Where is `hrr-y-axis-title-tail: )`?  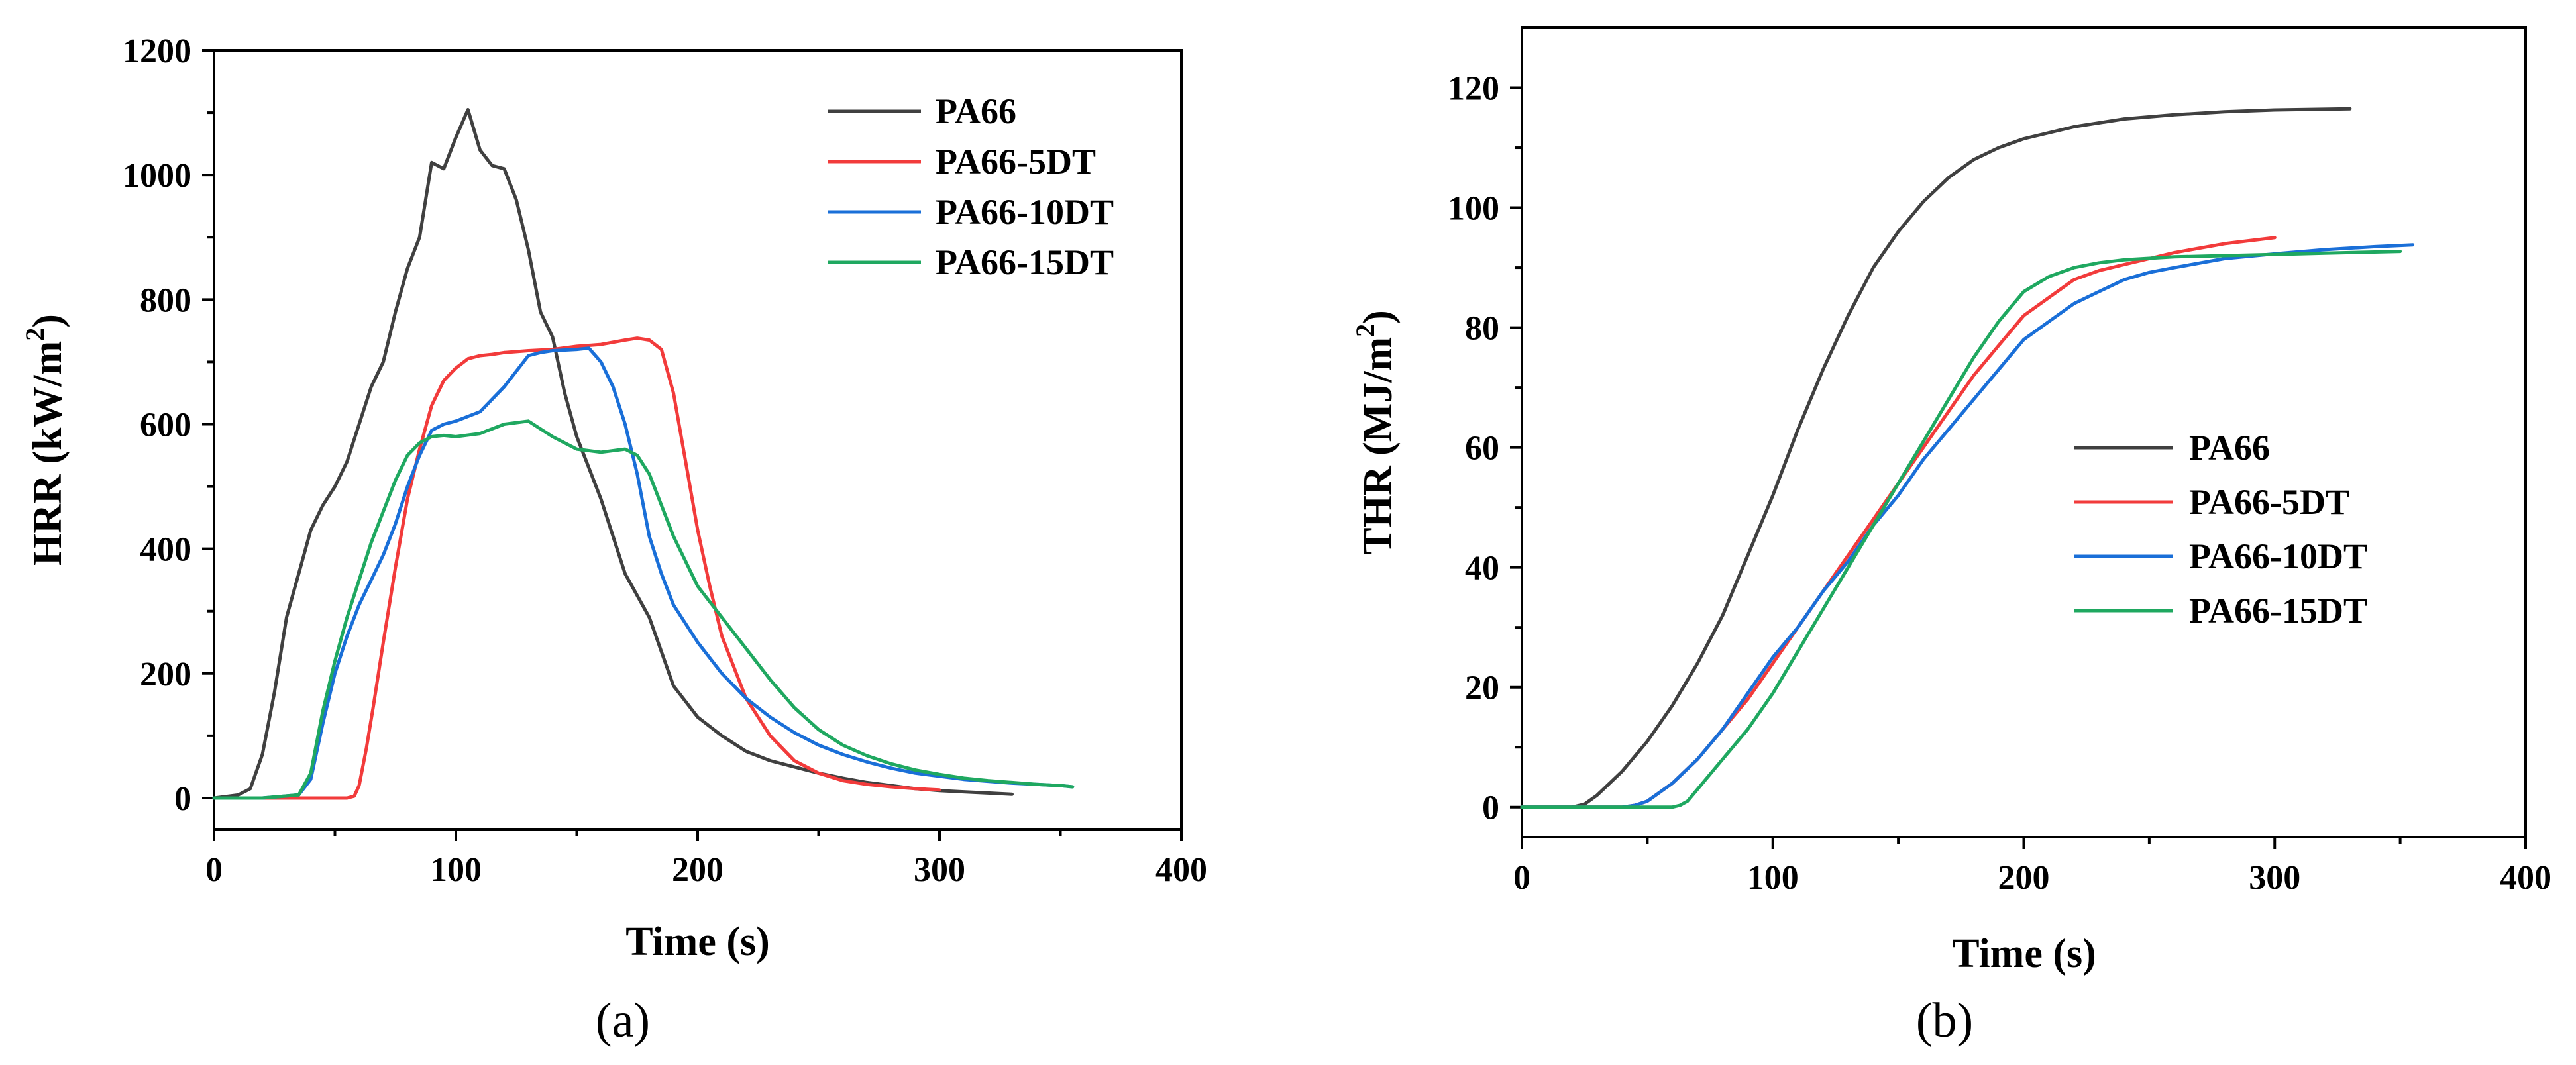
hrr-y-axis-title-tail: ) is located at coordinates (48, 321).